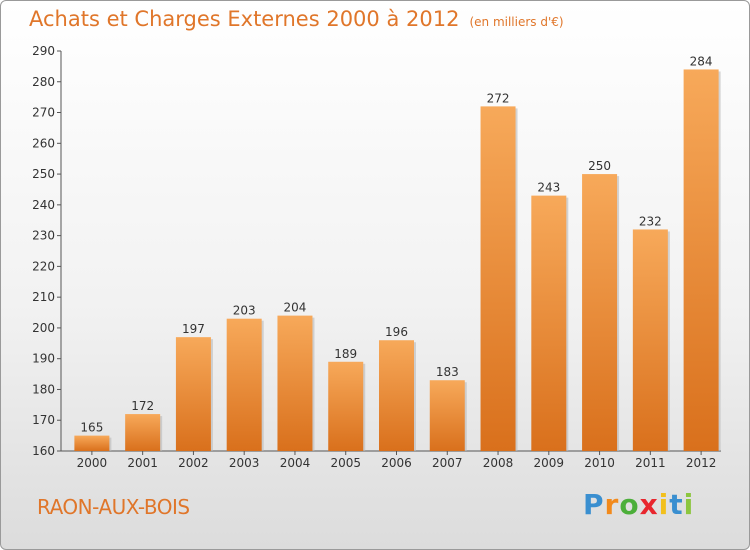  What do you see at coordinates (43, 51) in the screenshot?
I see `y-tick-label: 290` at bounding box center [43, 51].